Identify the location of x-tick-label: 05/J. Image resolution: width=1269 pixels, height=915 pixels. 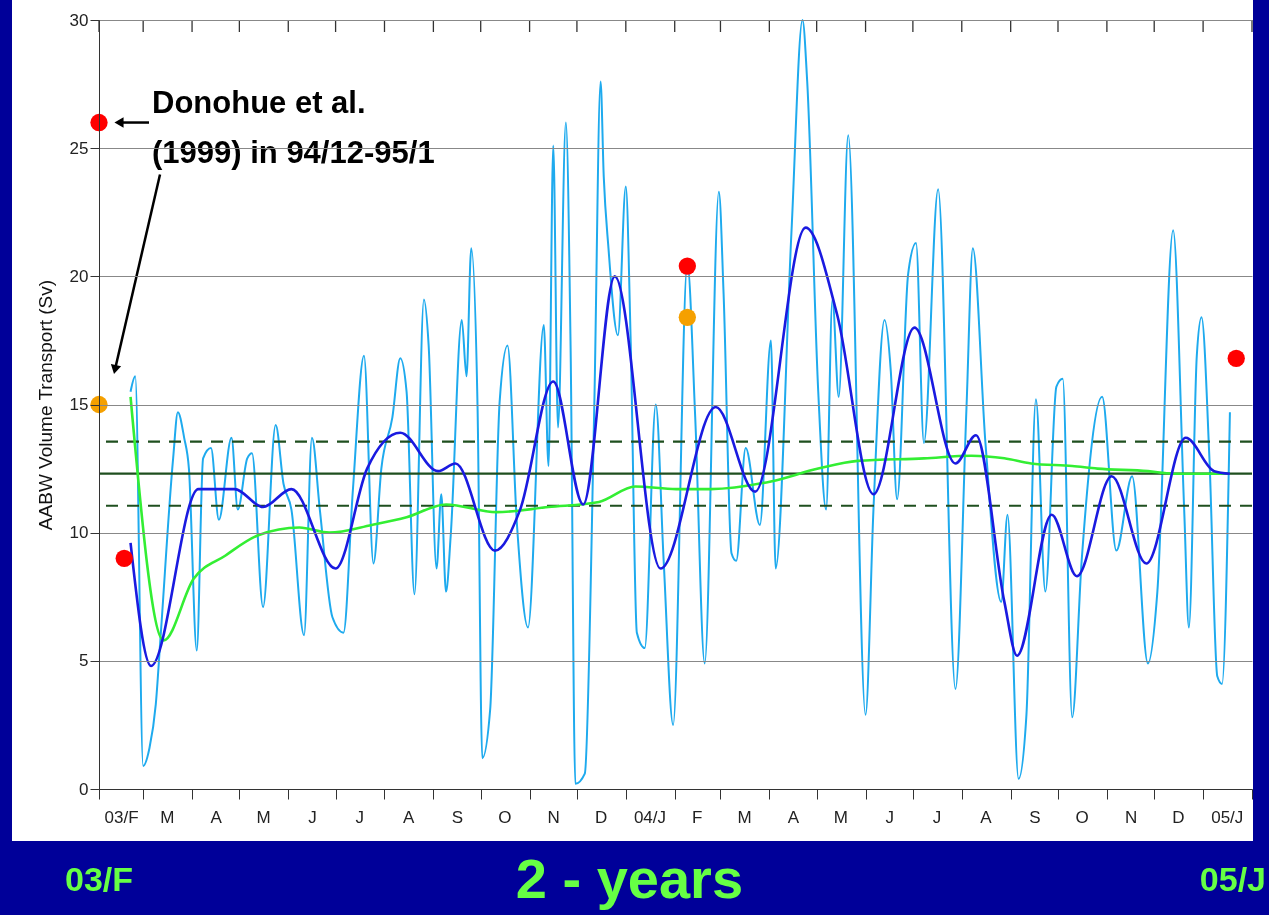
(1227, 817).